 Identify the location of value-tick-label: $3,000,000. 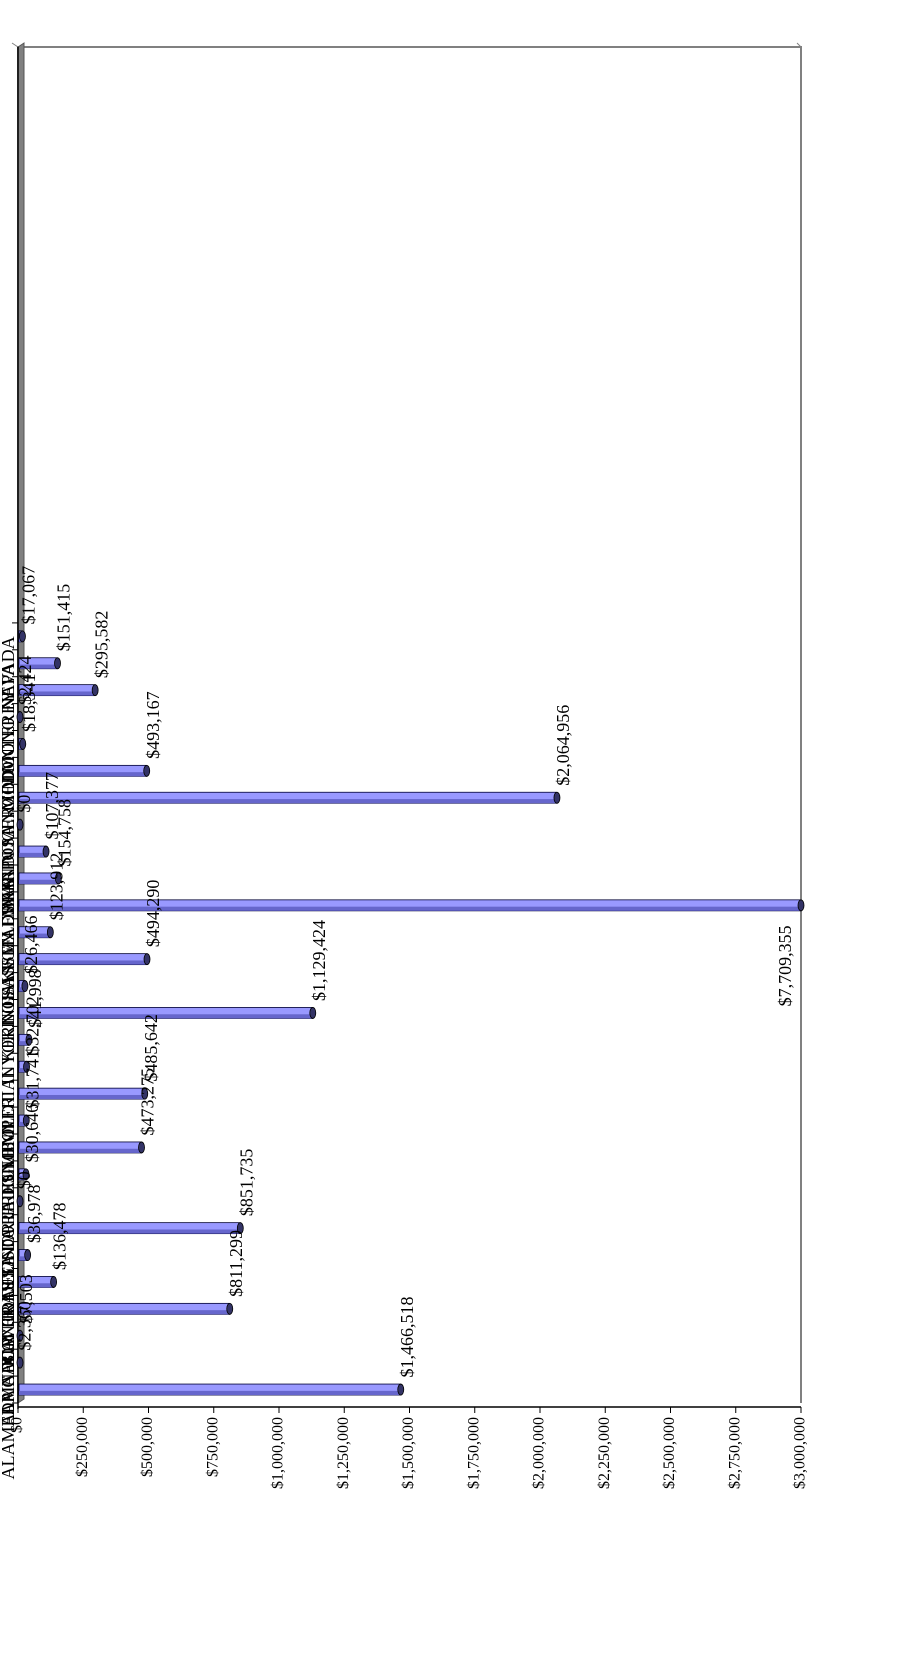
(800, 1453).